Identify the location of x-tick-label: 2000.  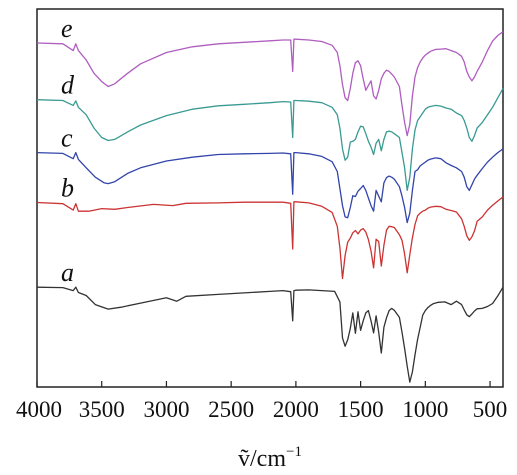
(296, 409).